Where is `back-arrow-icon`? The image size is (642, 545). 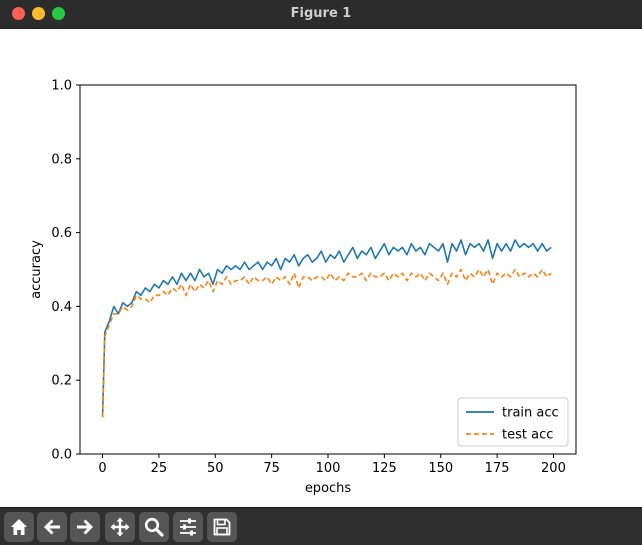 back-arrow-icon is located at coordinates (52, 527).